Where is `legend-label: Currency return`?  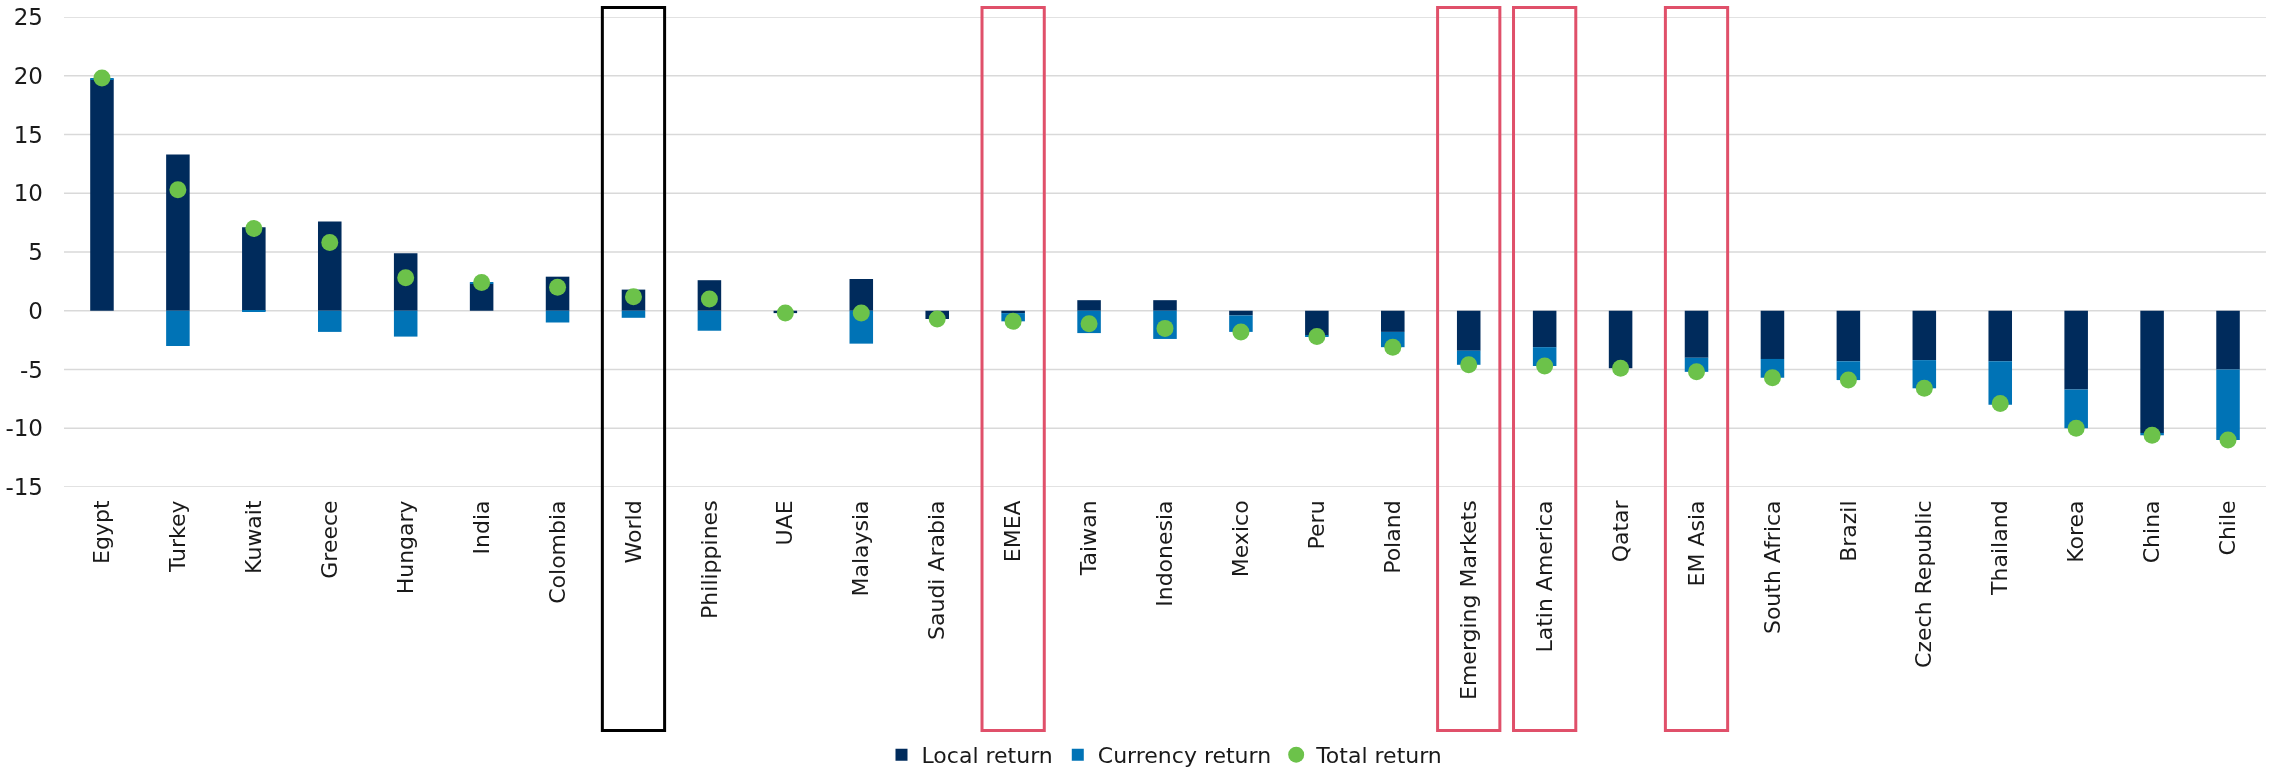
legend-label: Currency return is located at coordinates (1184, 756).